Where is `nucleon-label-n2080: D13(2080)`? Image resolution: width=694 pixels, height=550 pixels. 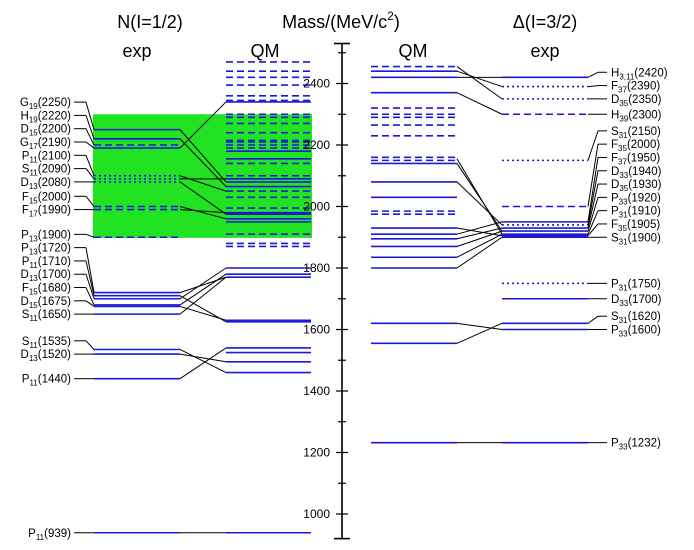
nucleon-label-n2080: D13(2080) is located at coordinates (46, 184).